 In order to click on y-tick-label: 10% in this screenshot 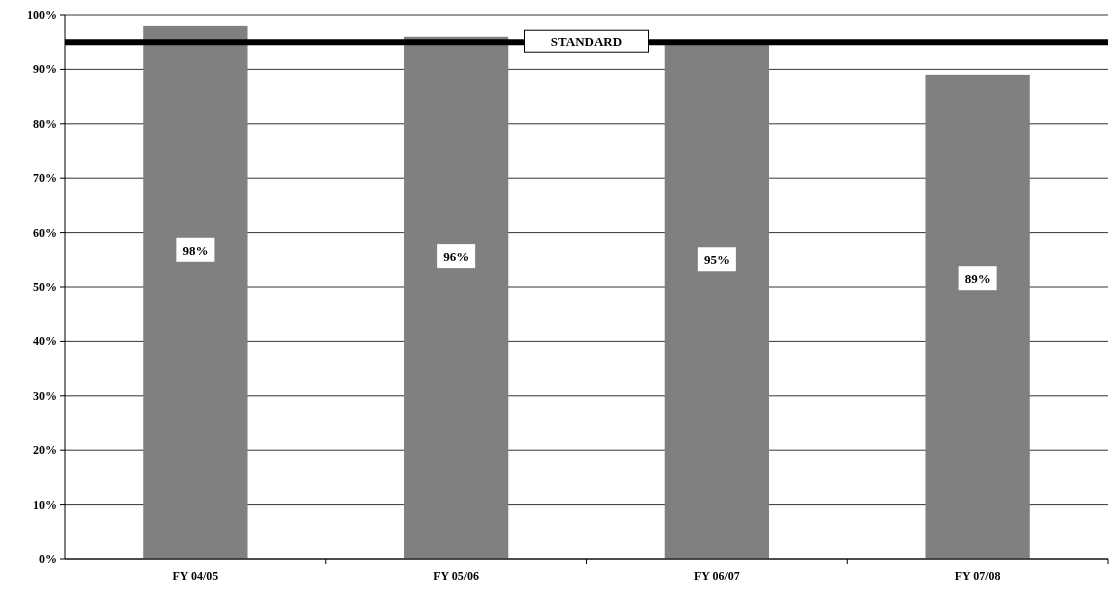, I will do `click(45, 504)`.